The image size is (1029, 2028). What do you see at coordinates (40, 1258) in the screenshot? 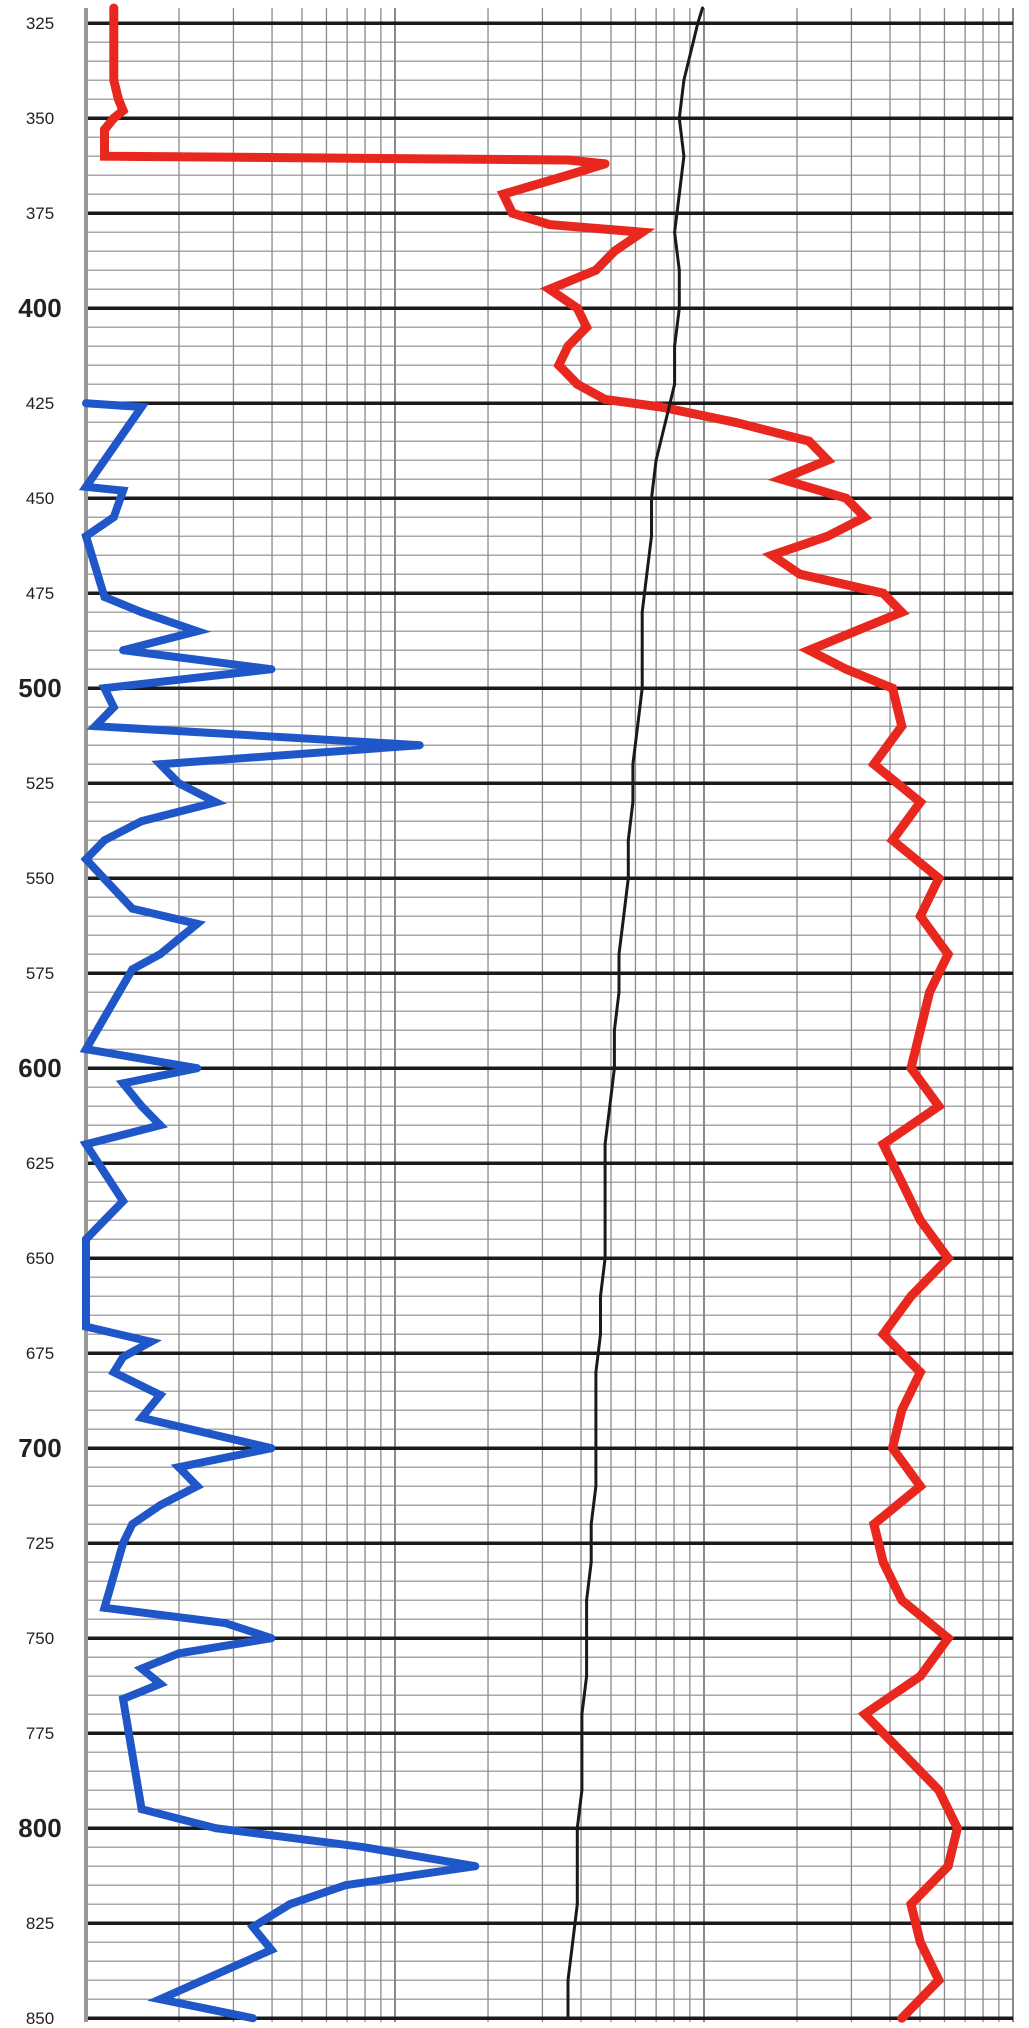
I see `depth-tick-label: 650` at bounding box center [40, 1258].